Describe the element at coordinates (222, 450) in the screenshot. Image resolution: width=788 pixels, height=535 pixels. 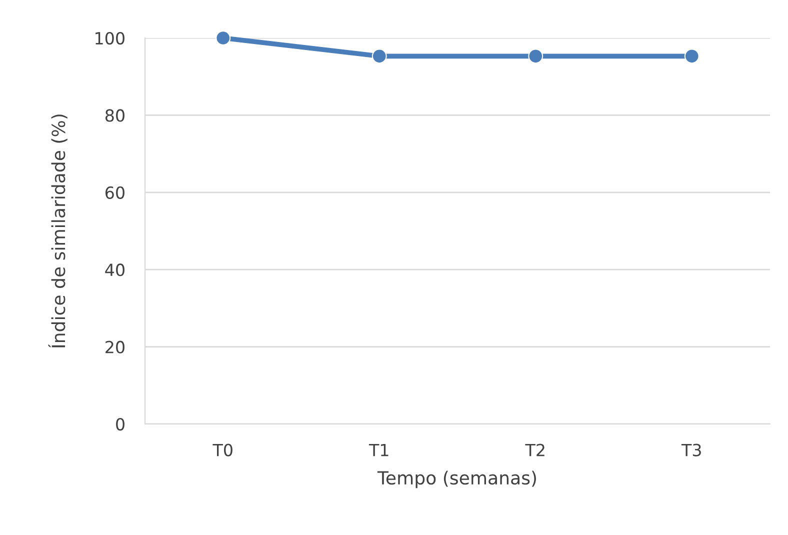
I see `x-tick-label: T0` at that location.